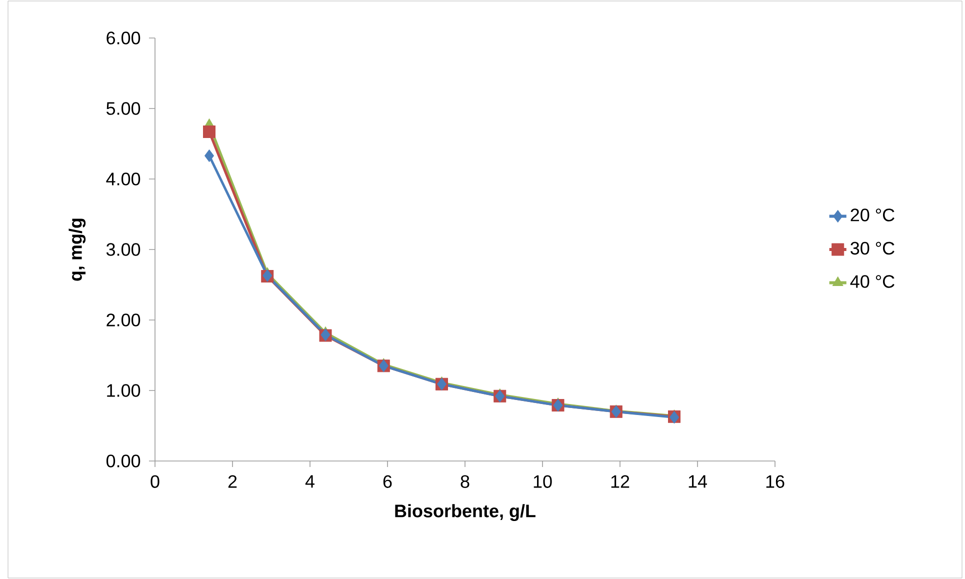  What do you see at coordinates (465, 481) in the screenshot?
I see `x-tick-label: 8` at bounding box center [465, 481].